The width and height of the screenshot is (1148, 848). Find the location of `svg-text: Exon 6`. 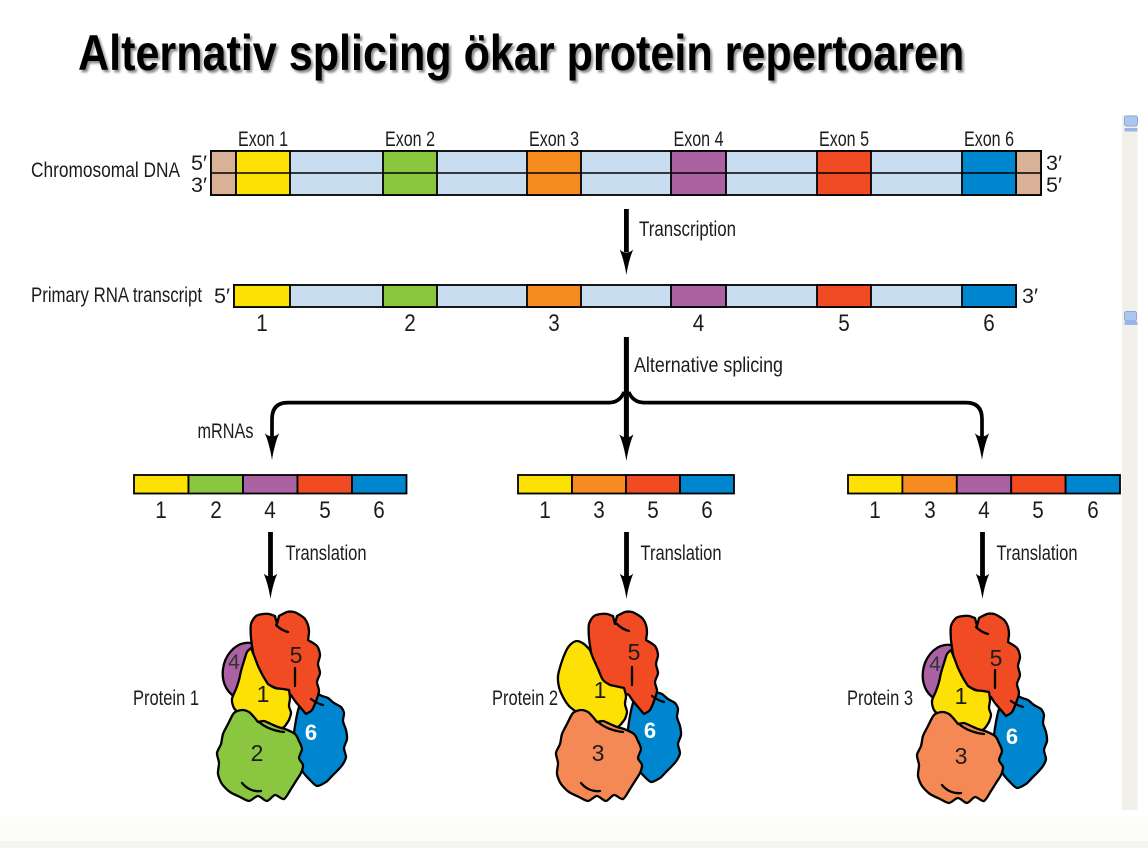

svg-text: Exon 6 is located at coordinates (989, 139).